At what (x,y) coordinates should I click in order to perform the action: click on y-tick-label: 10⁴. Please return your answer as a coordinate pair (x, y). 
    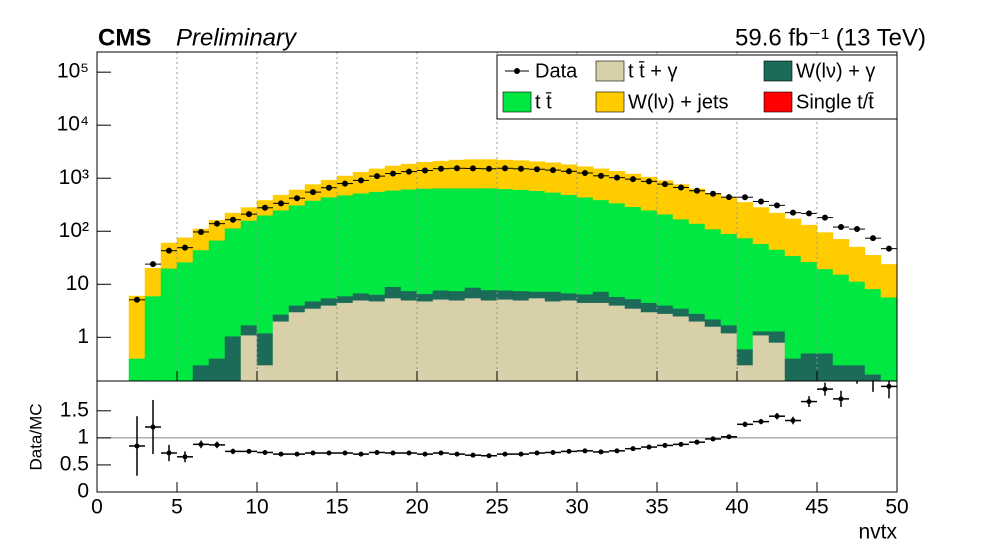
    Looking at the image, I should click on (73, 124).